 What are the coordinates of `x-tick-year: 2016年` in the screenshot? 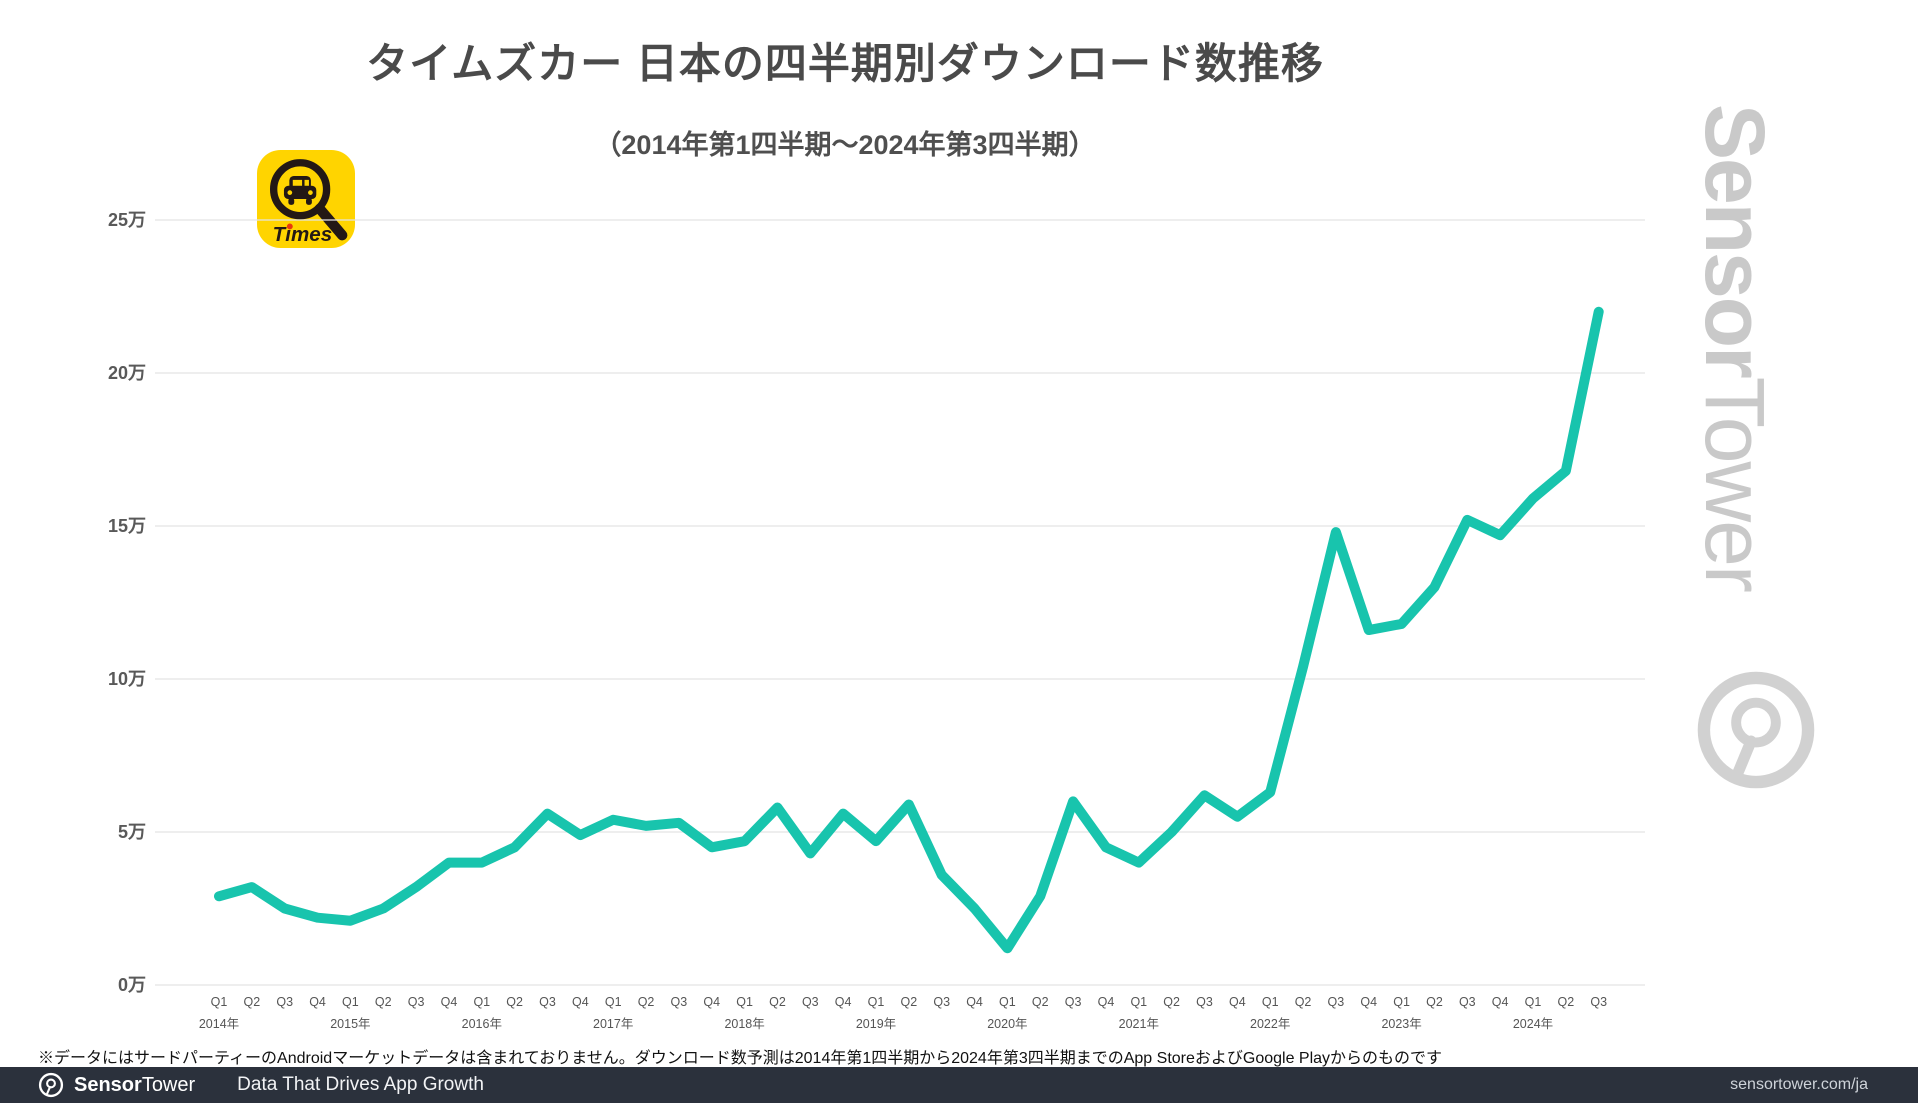 It's located at (482, 1024).